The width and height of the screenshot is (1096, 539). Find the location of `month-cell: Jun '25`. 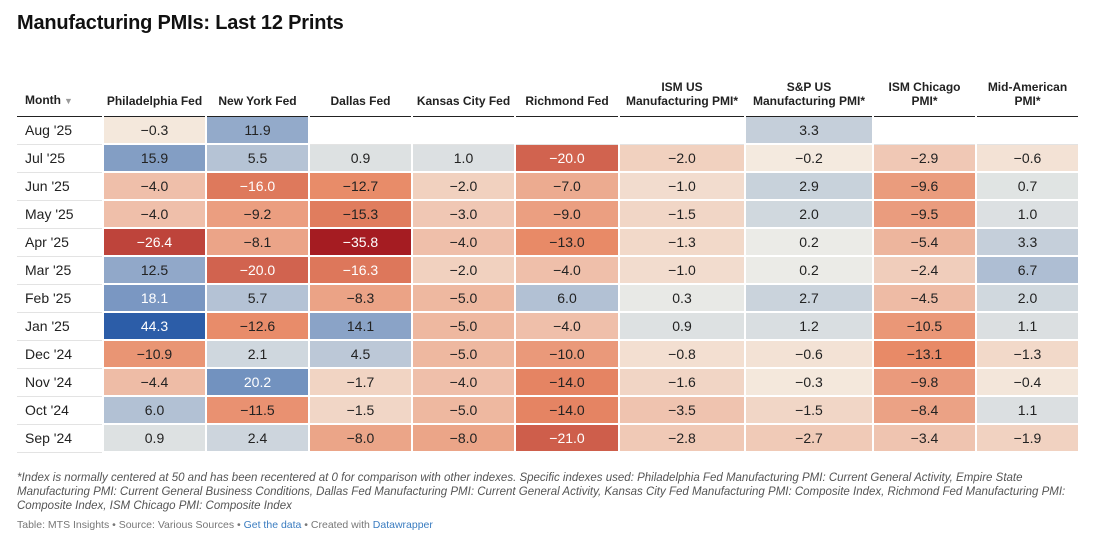

month-cell: Jun '25 is located at coordinates (60, 186).